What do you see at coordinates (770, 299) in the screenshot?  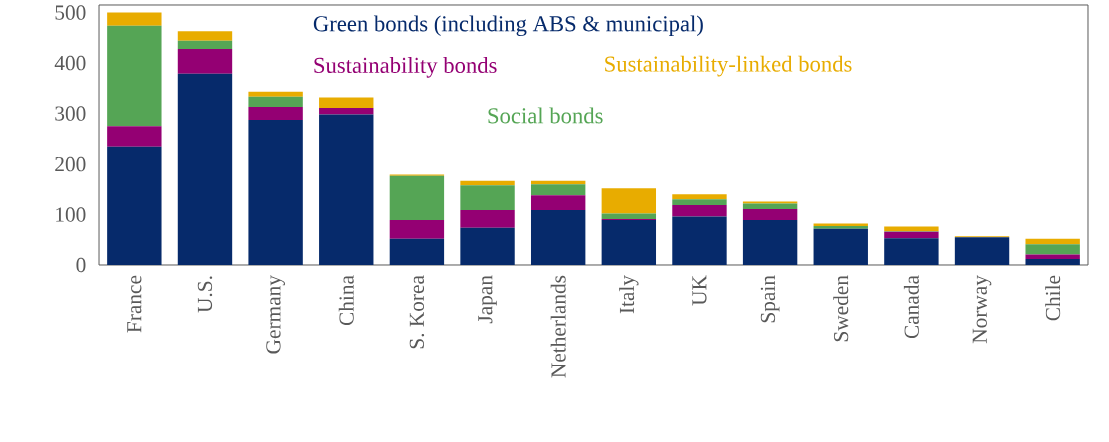 I see `x-tick-label: Spain` at bounding box center [770, 299].